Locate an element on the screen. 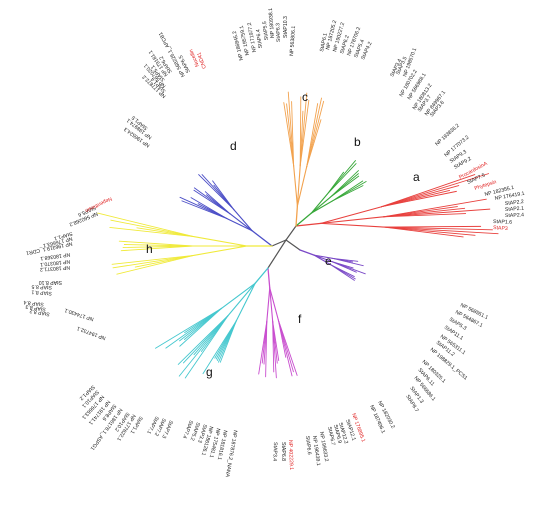 This screenshot has height=506, width=550. leaf-label: StAP6.2 is located at coordinates (345, 45).